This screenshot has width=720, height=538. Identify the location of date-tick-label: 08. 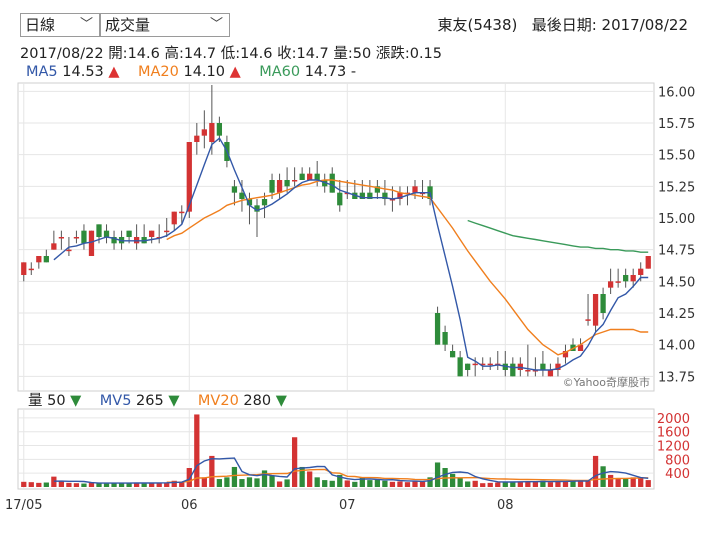
(505, 505).